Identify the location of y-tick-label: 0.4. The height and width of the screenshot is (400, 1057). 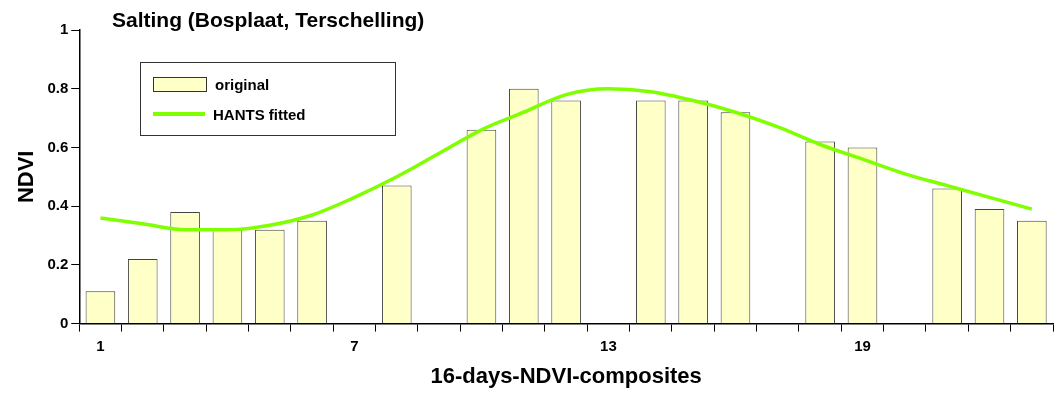
(58, 205).